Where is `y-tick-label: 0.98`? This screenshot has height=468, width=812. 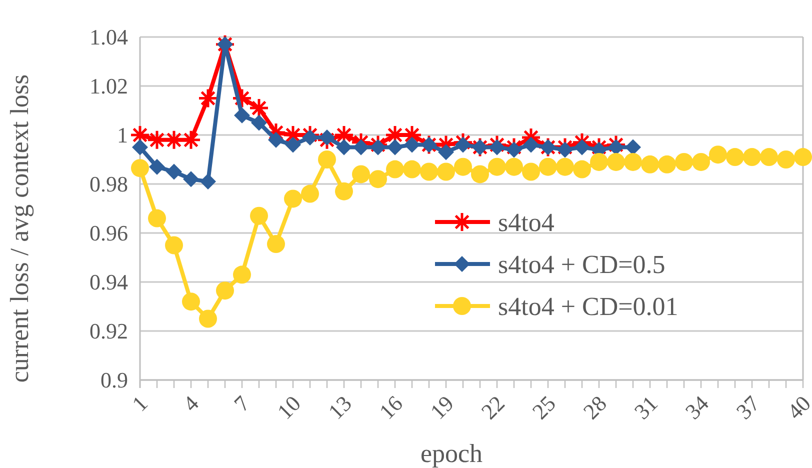
y-tick-label: 0.98 is located at coordinates (109, 184).